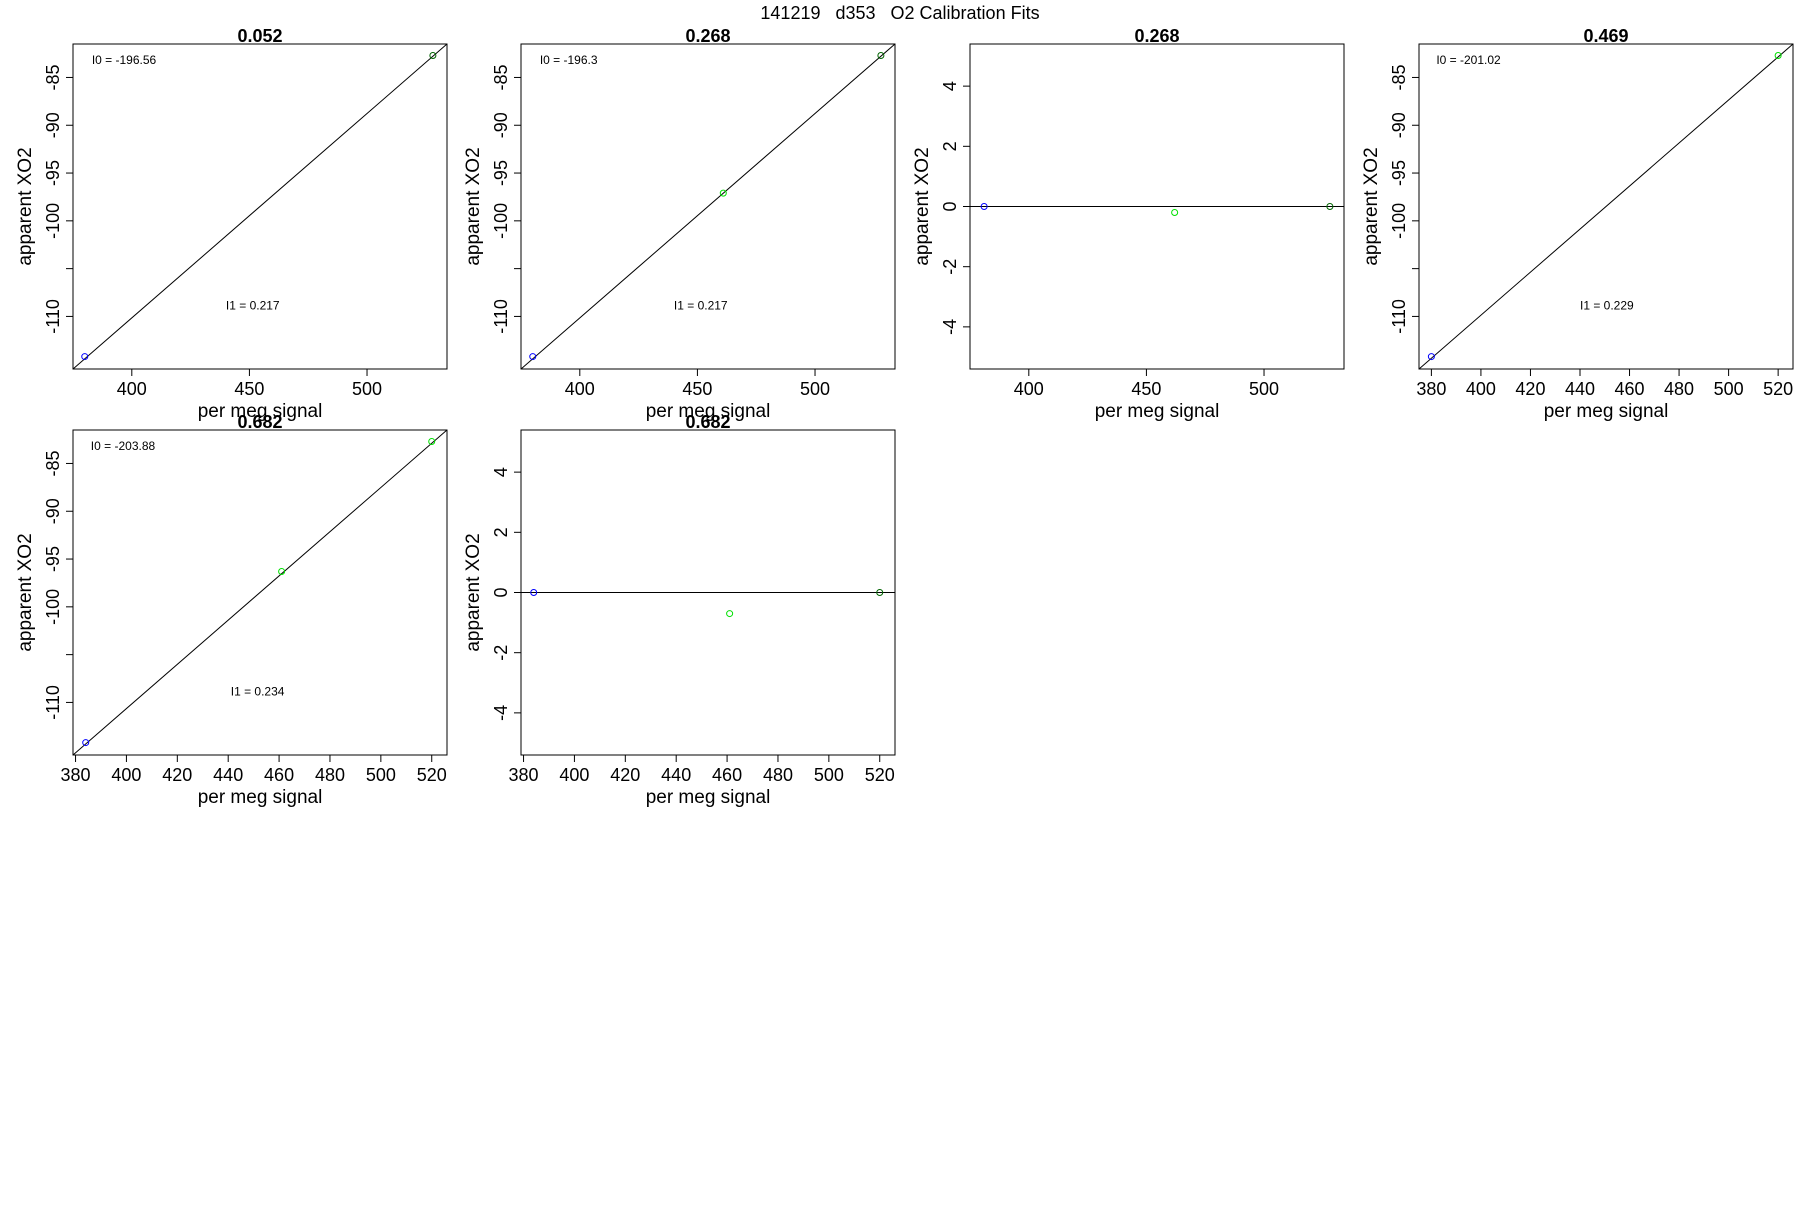  Describe the element at coordinates (569, 60) in the screenshot. I see `fit-annotation: I0 = -196.3` at that location.